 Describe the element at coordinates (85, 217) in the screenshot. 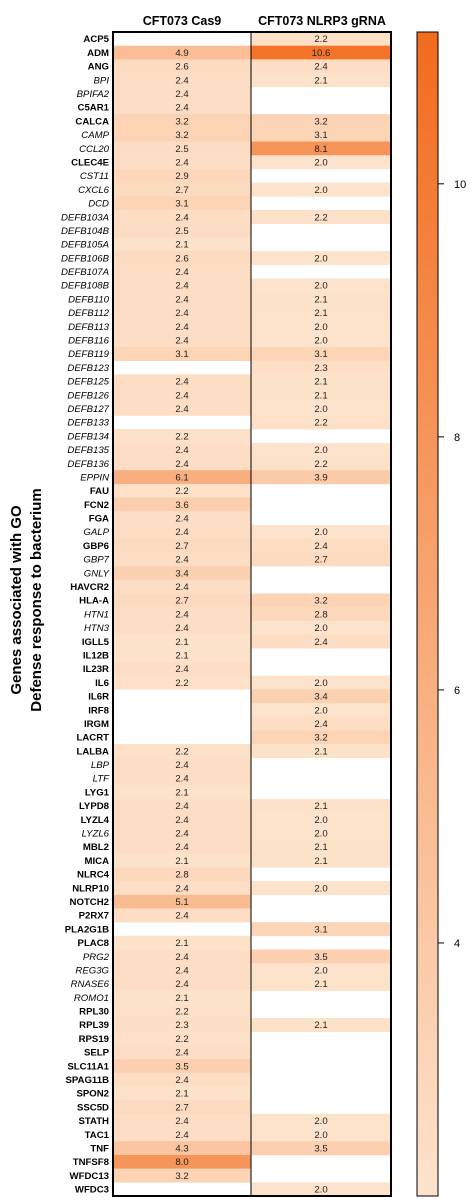

I see `gene-label: DEFB103A` at that location.